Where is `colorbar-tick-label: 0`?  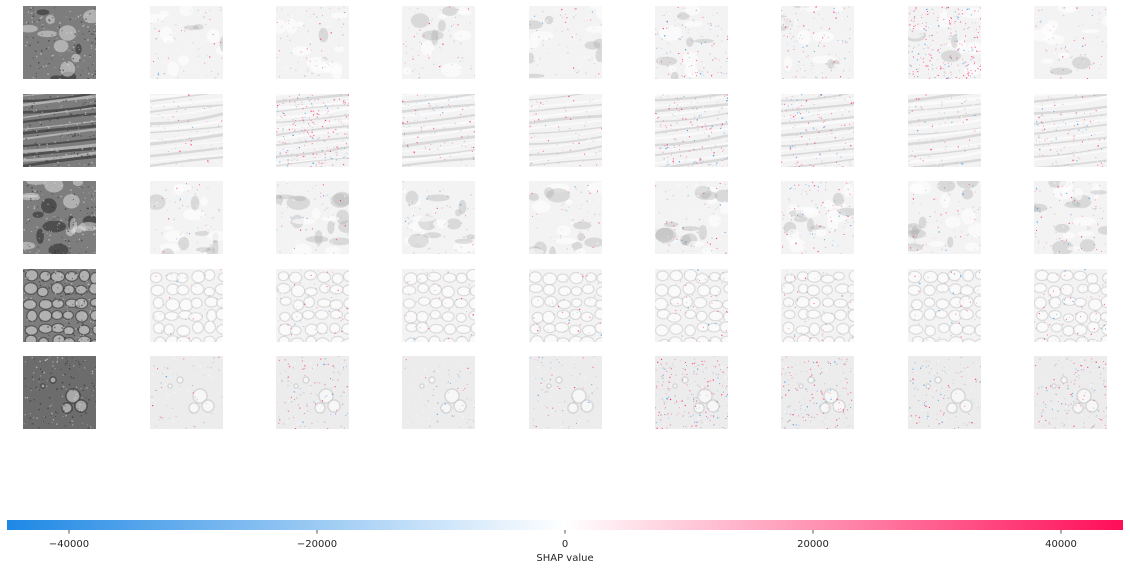
colorbar-tick-label: 0 is located at coordinates (565, 544).